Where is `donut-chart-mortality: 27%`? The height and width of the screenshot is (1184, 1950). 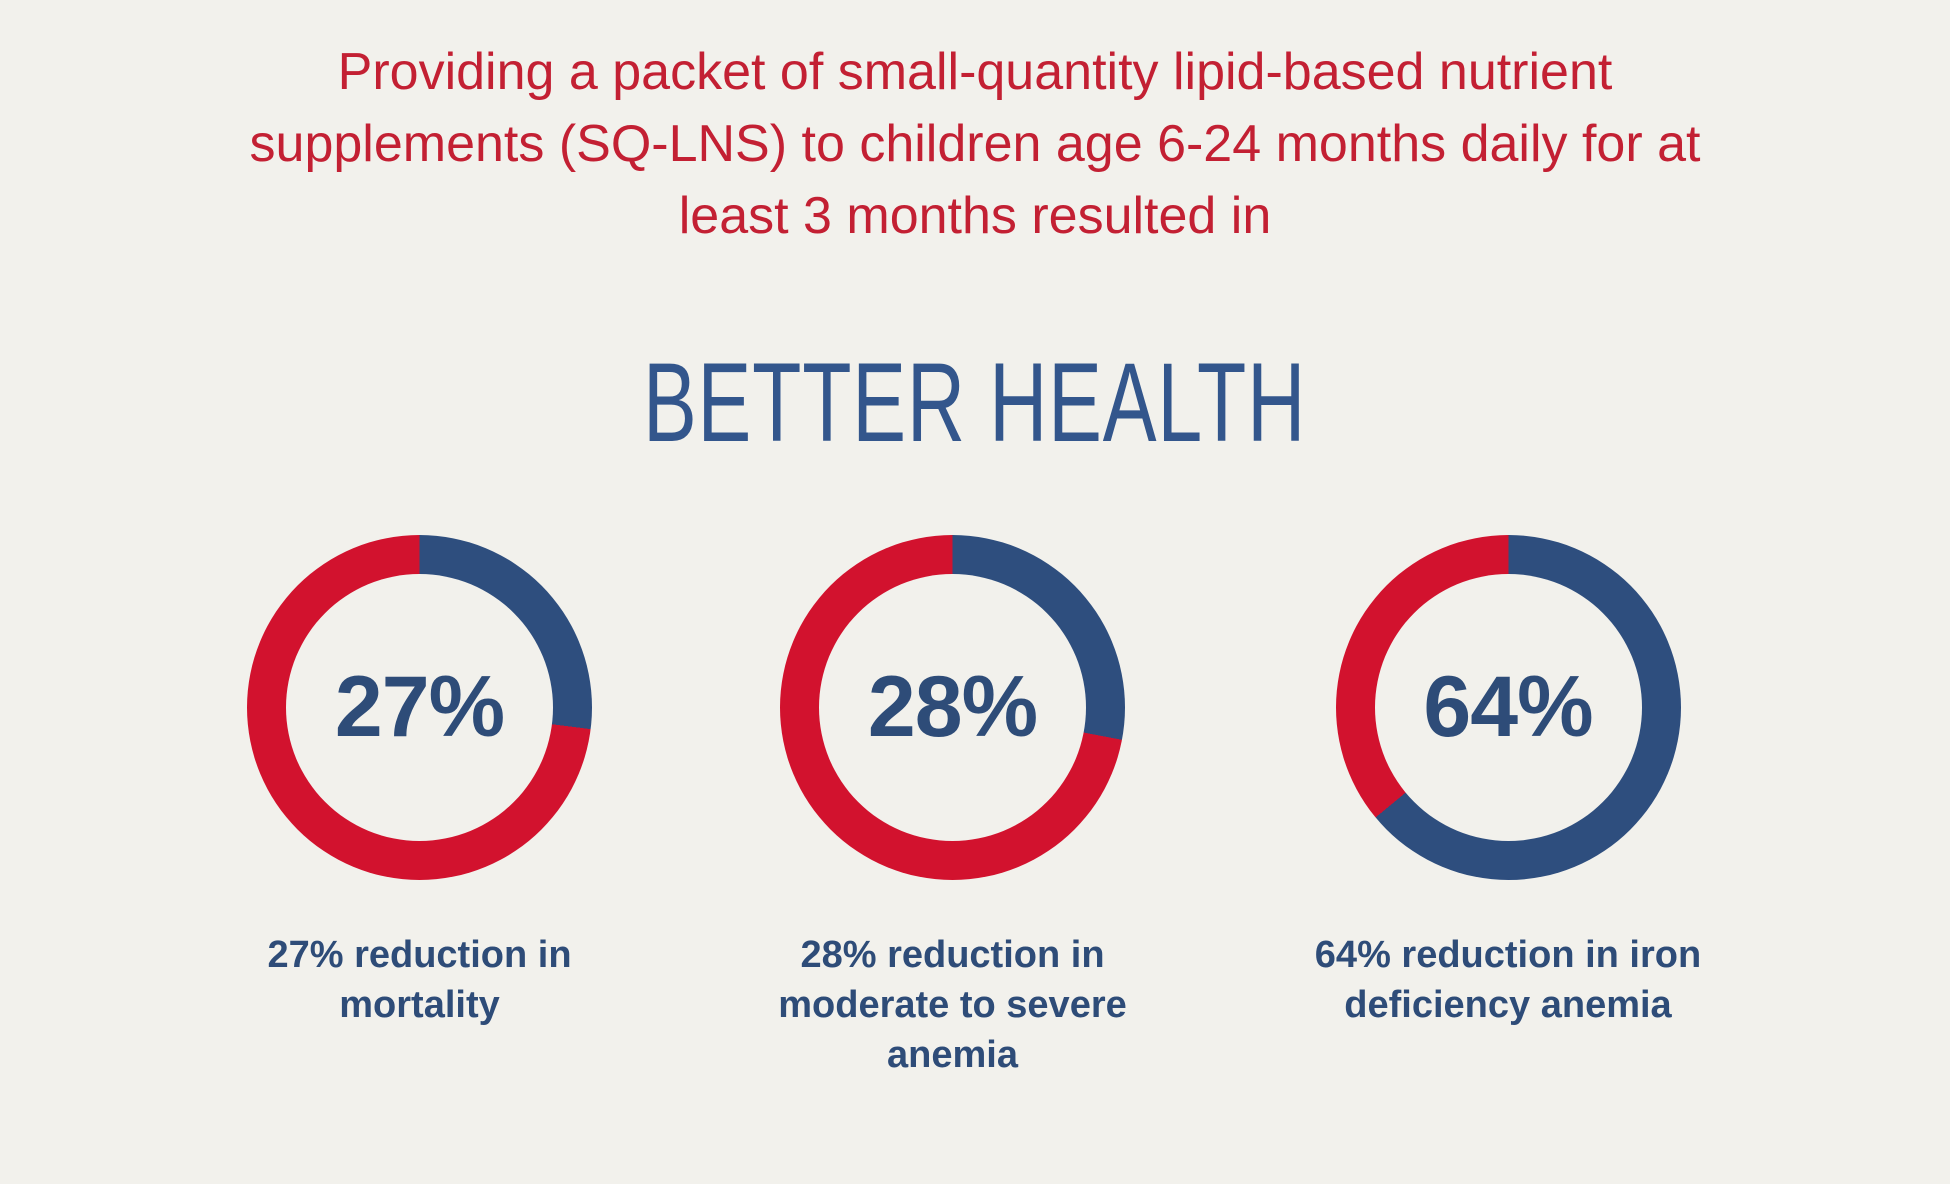 donut-chart-mortality: 27% is located at coordinates (419, 707).